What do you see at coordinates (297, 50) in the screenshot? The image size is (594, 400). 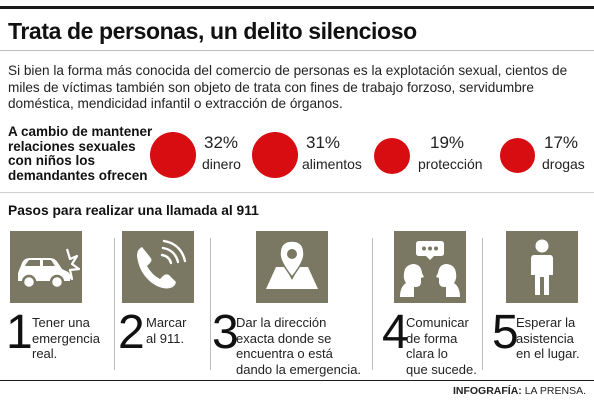 I see `title-divider` at bounding box center [297, 50].